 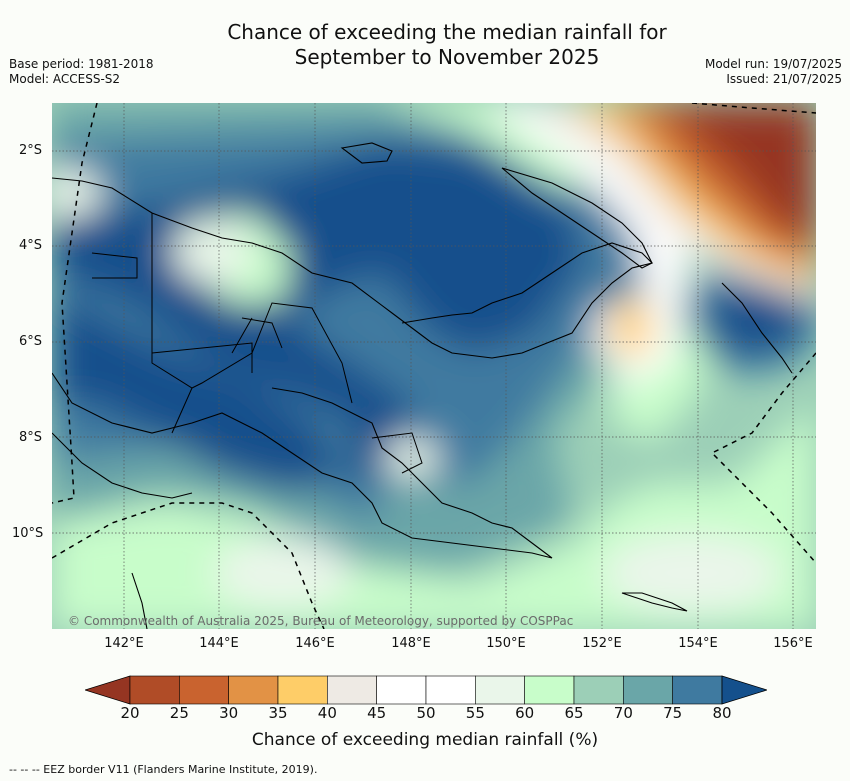 I want to click on lon-label-150e: 150°E, so click(x=506, y=643).